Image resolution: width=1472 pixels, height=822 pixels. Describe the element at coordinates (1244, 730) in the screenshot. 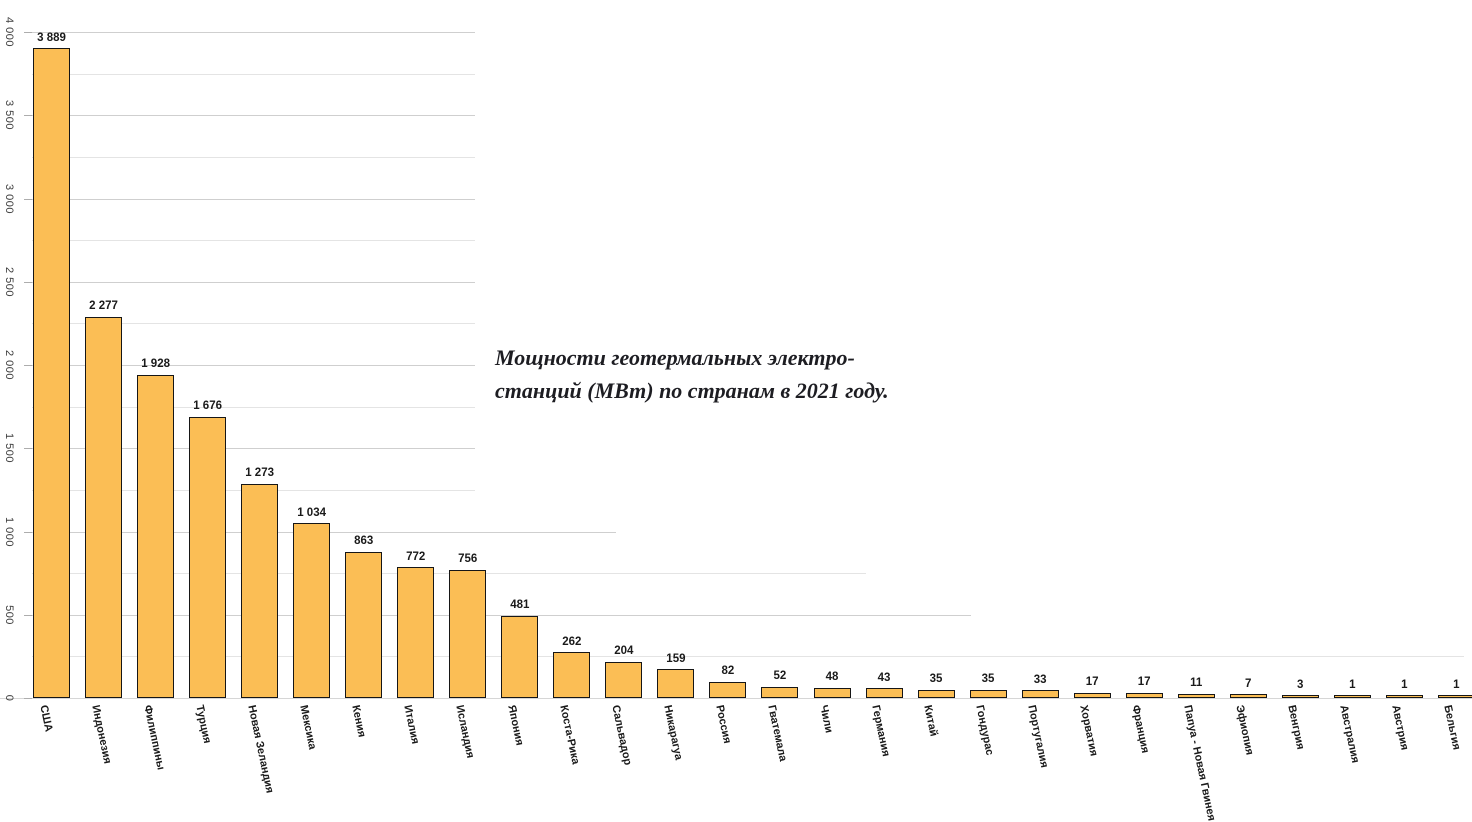

I see `x-axis-label: Эфиопия` at that location.